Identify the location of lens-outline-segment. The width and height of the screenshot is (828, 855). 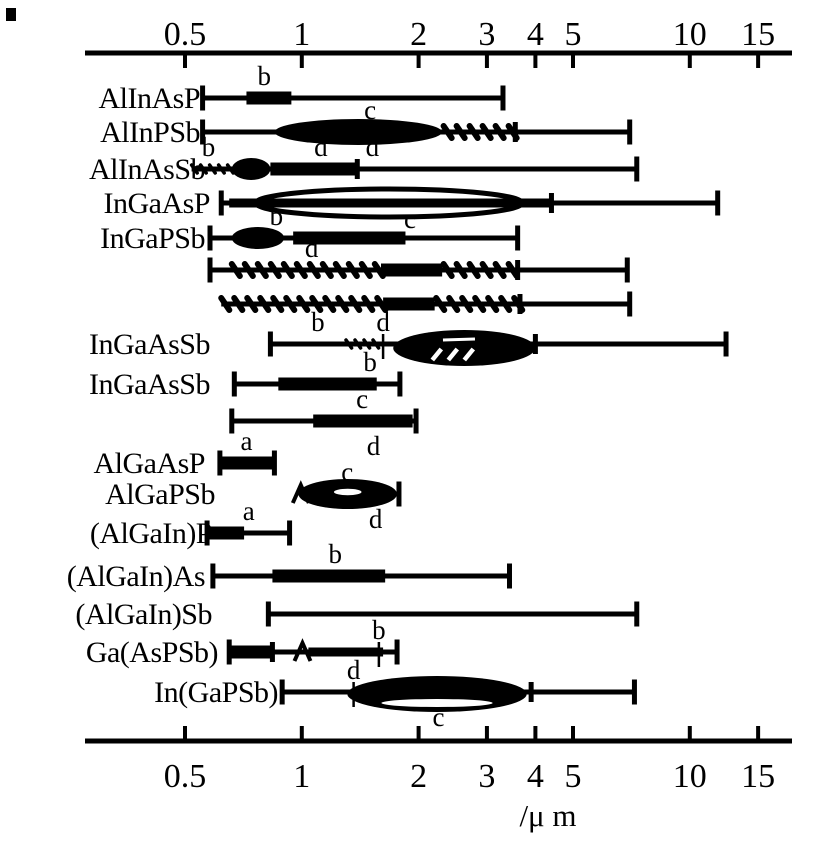
(389, 203).